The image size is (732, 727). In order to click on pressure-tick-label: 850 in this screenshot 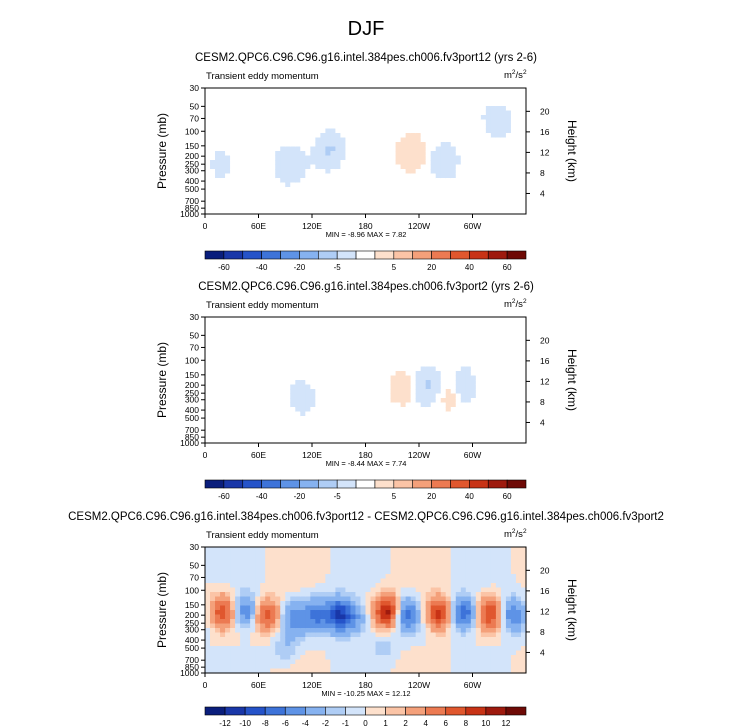, I will do `click(192, 437)`.